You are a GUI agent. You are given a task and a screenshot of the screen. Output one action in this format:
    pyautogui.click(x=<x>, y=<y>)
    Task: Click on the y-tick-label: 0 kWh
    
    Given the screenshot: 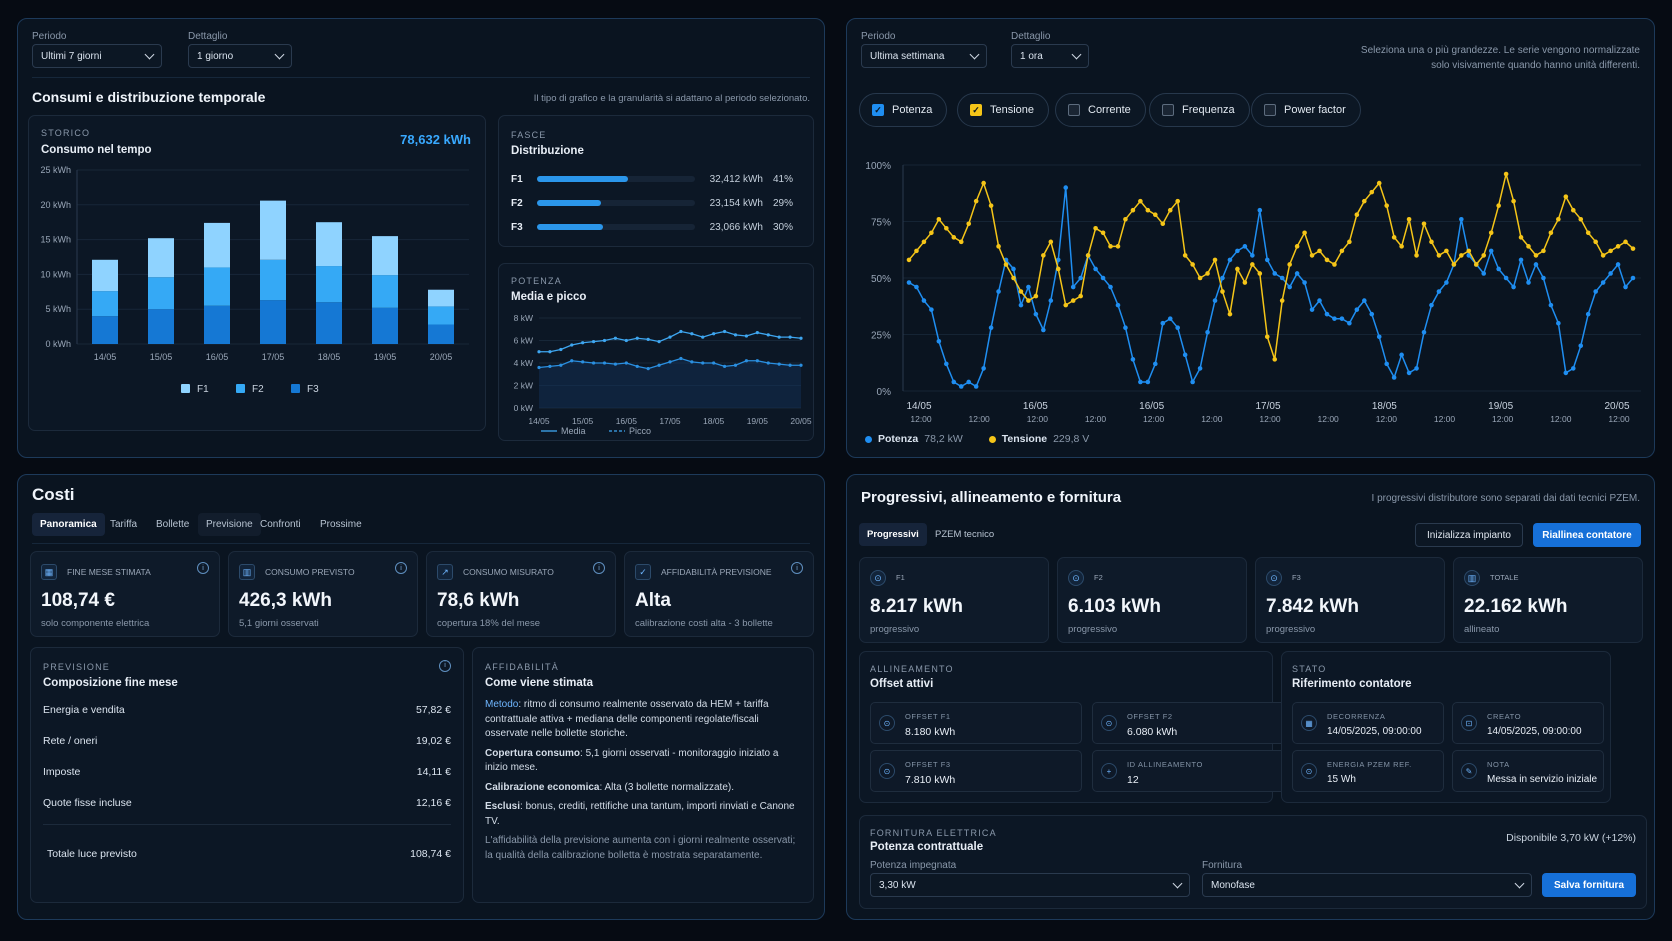 What is the action you would take?
    pyautogui.click(x=58, y=344)
    